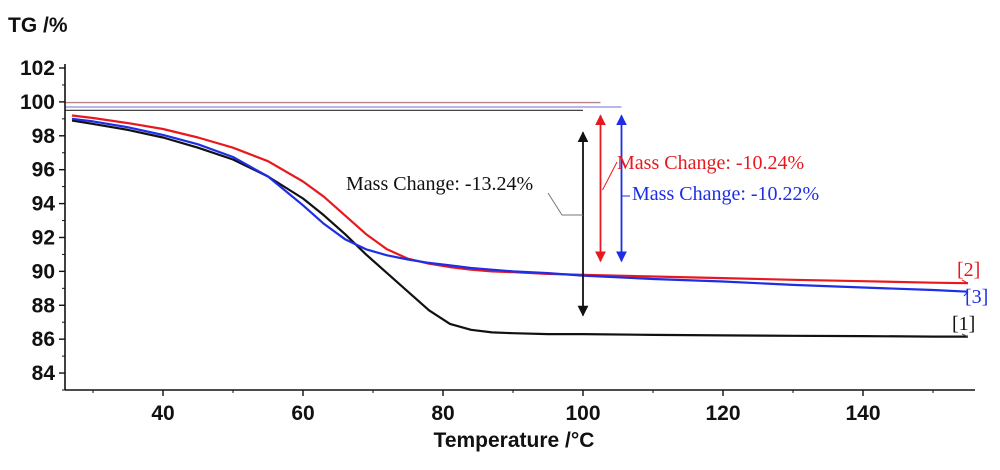 This screenshot has width=1000, height=470. Describe the element at coordinates (43, 237) in the screenshot. I see `y-tick-label: 92` at that location.